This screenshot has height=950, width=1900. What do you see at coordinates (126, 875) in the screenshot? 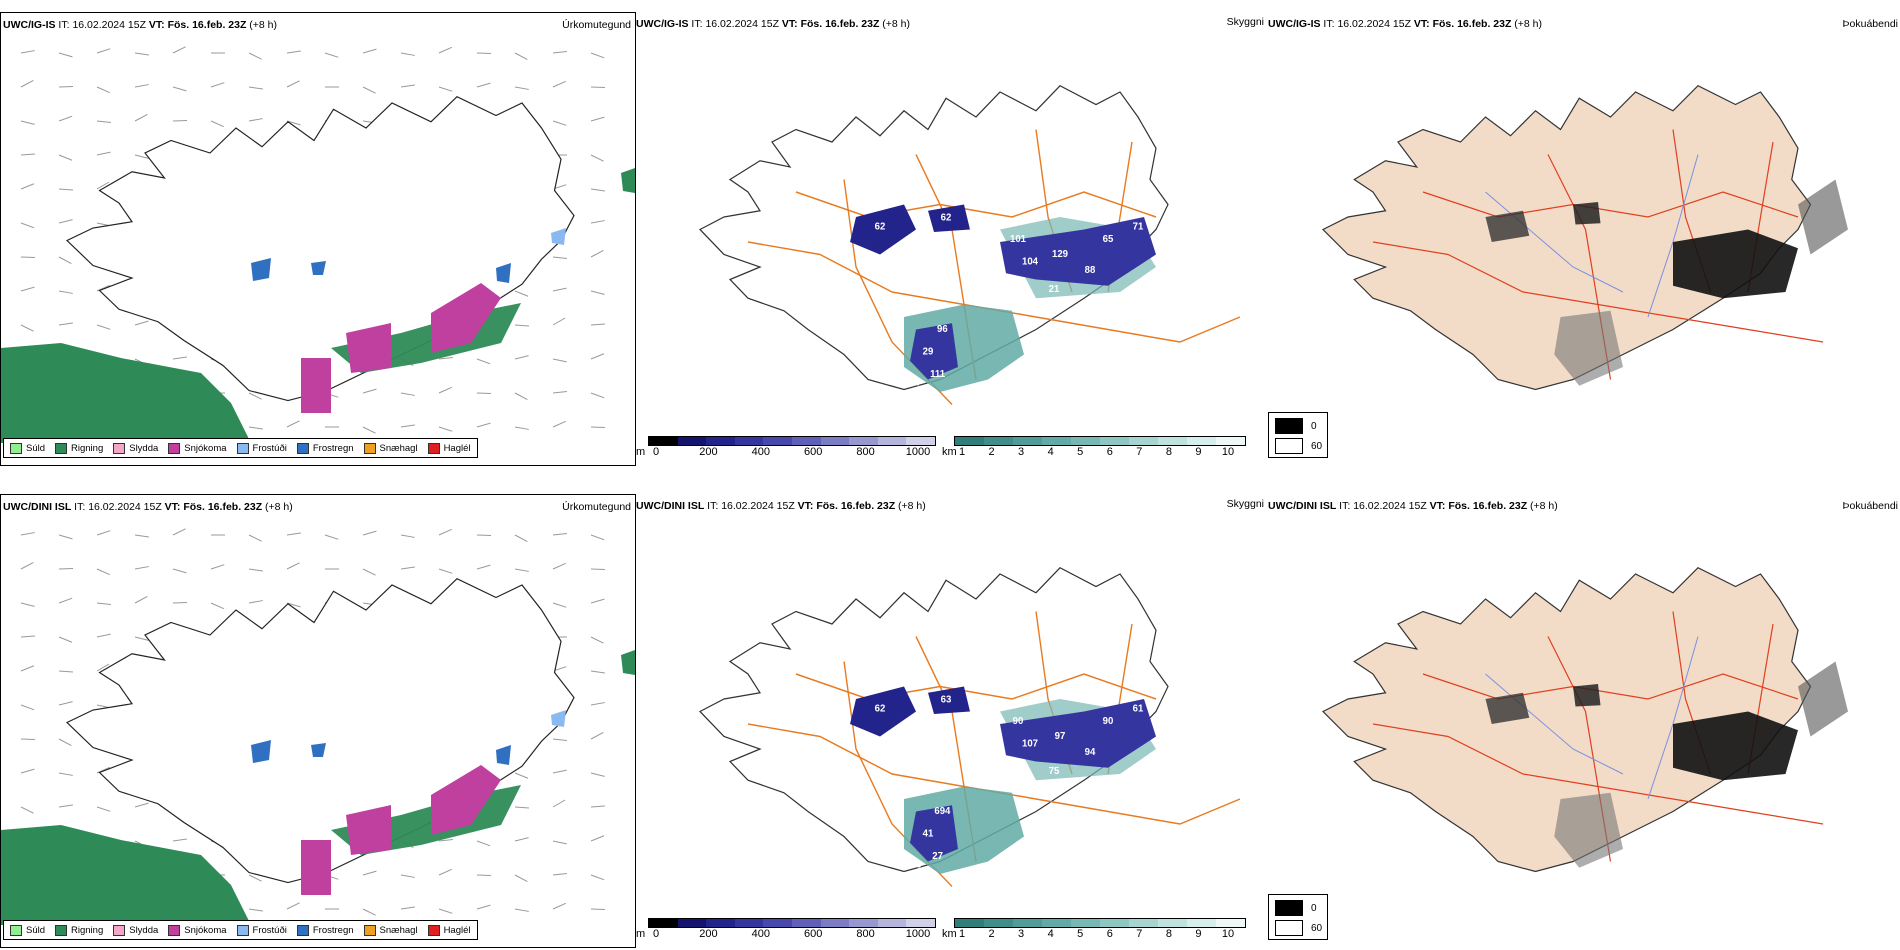
I see `rain-area` at bounding box center [126, 875].